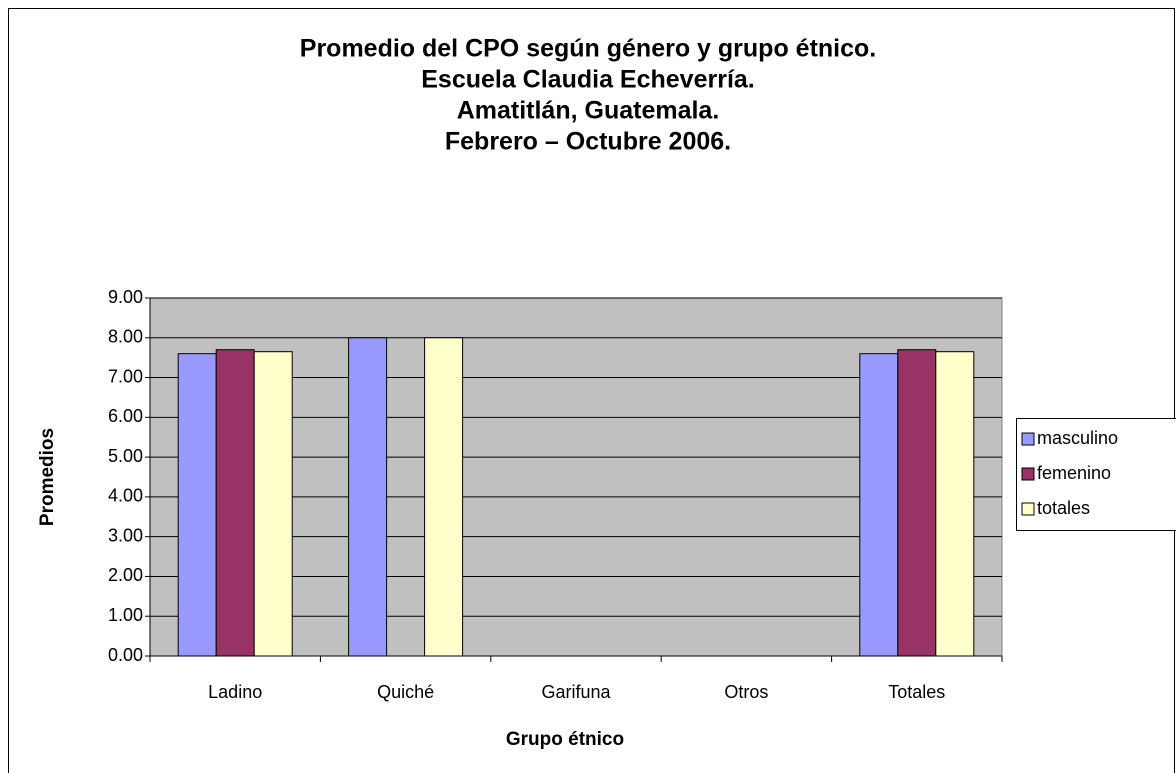  What do you see at coordinates (125, 615) in the screenshot?
I see `y-tick-label: 1.00` at bounding box center [125, 615].